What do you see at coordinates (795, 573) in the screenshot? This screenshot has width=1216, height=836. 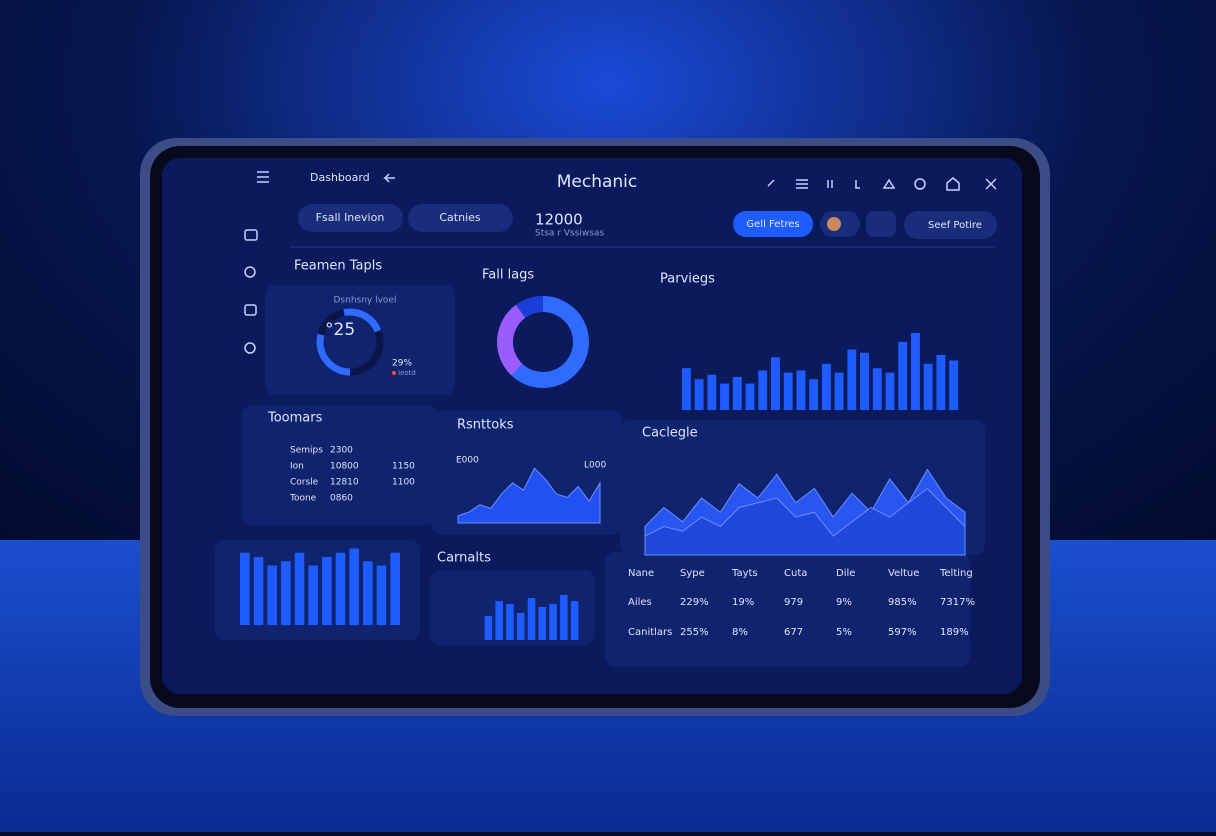 I see `table-header: Cuta` at bounding box center [795, 573].